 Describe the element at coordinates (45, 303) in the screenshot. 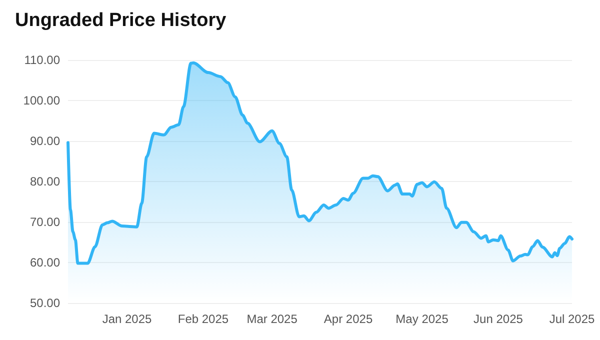

I see `y-tick-label: 50.00` at that location.